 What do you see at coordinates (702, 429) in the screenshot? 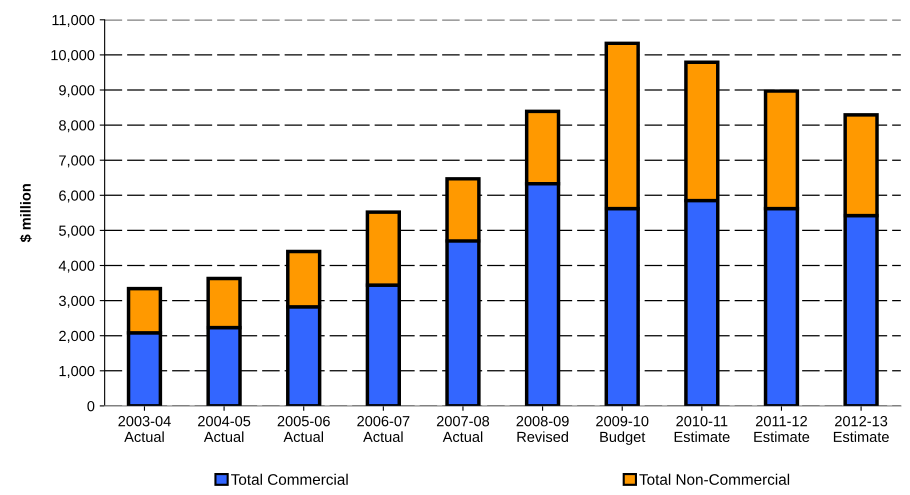
I see `x-tick-label: 2010-11 Estimate` at bounding box center [702, 429].